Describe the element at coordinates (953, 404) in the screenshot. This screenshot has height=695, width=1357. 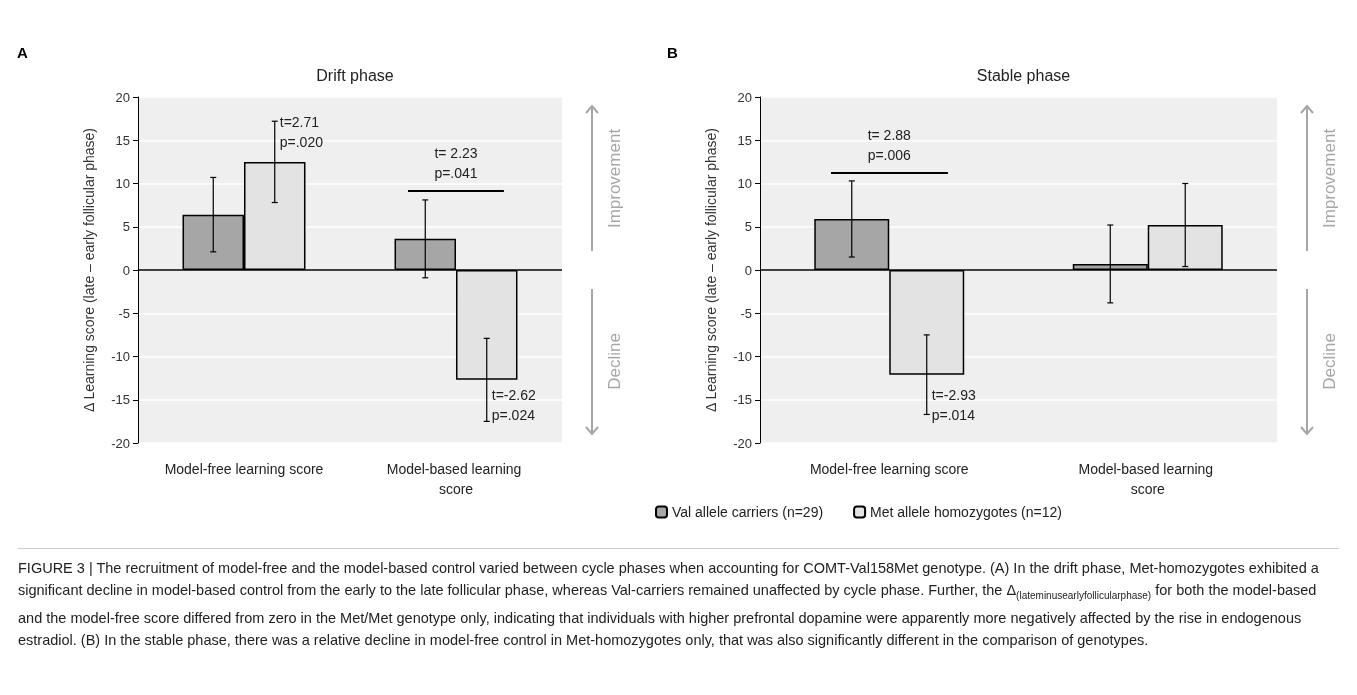
I see `annotation: t=-2.93 p=.014` at that location.